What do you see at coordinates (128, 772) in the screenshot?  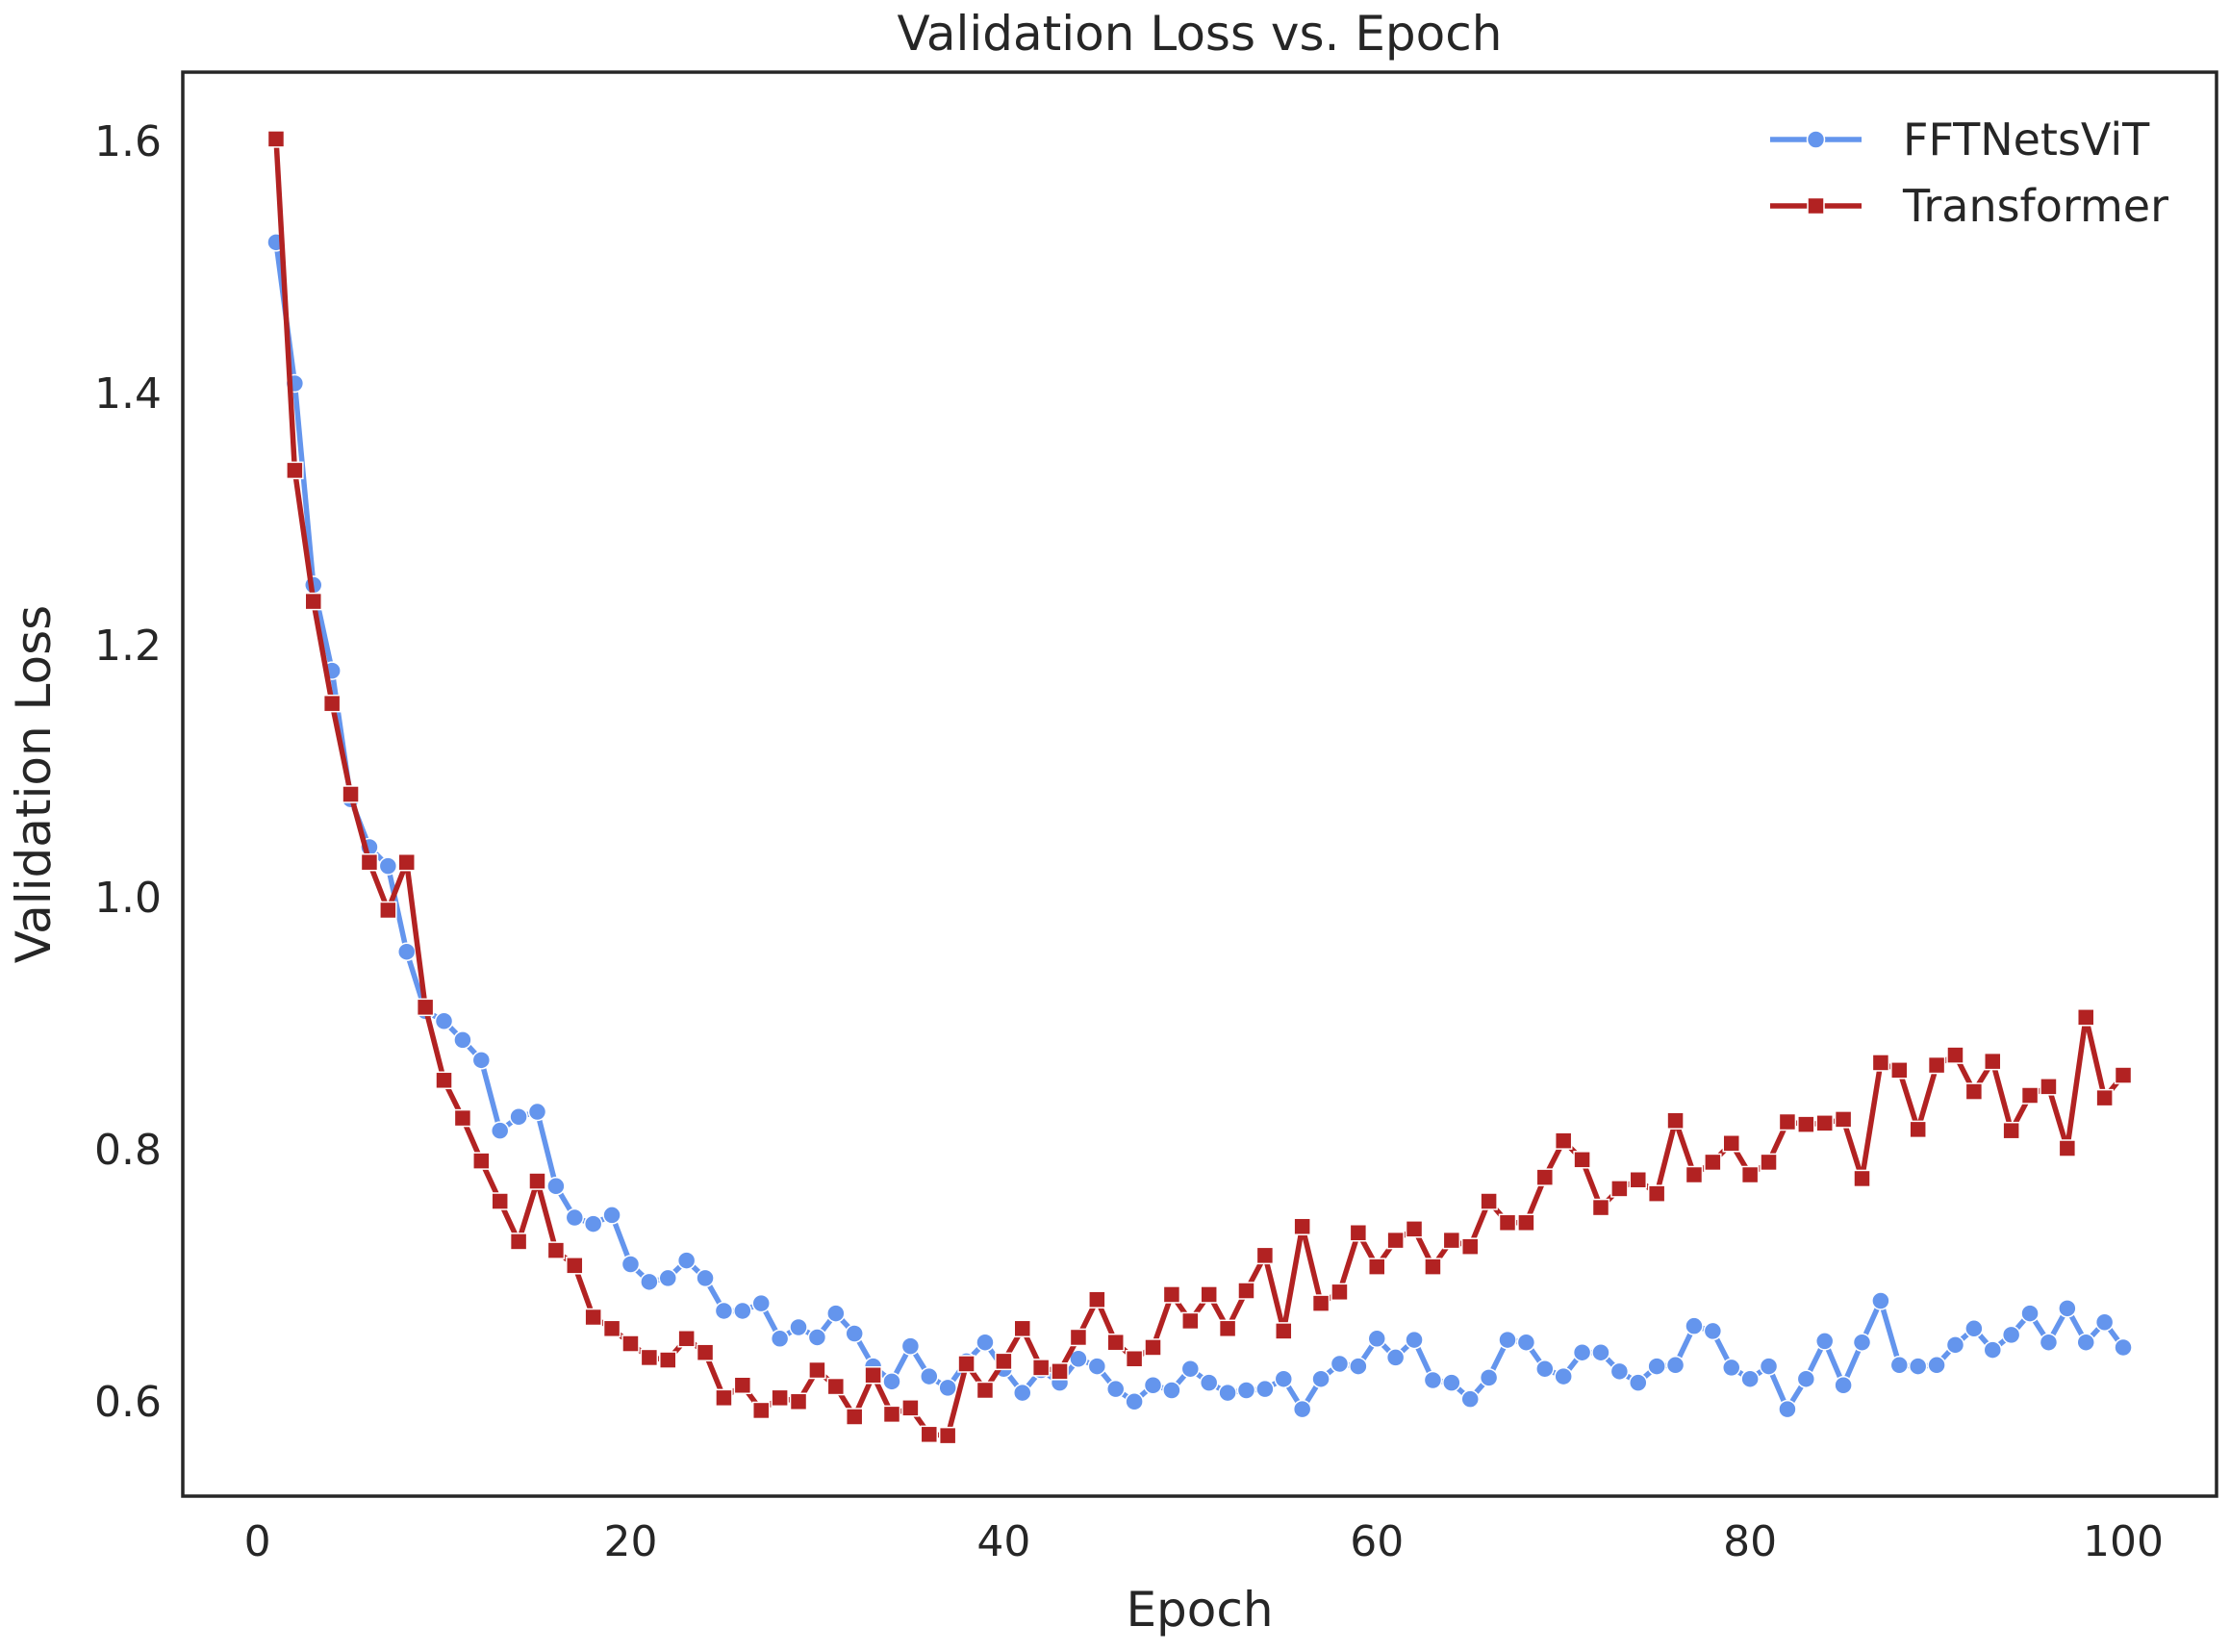 I see `y-axis-ticks: 0.6 0.8 1.0 1.2 1.4 1.6` at bounding box center [128, 772].